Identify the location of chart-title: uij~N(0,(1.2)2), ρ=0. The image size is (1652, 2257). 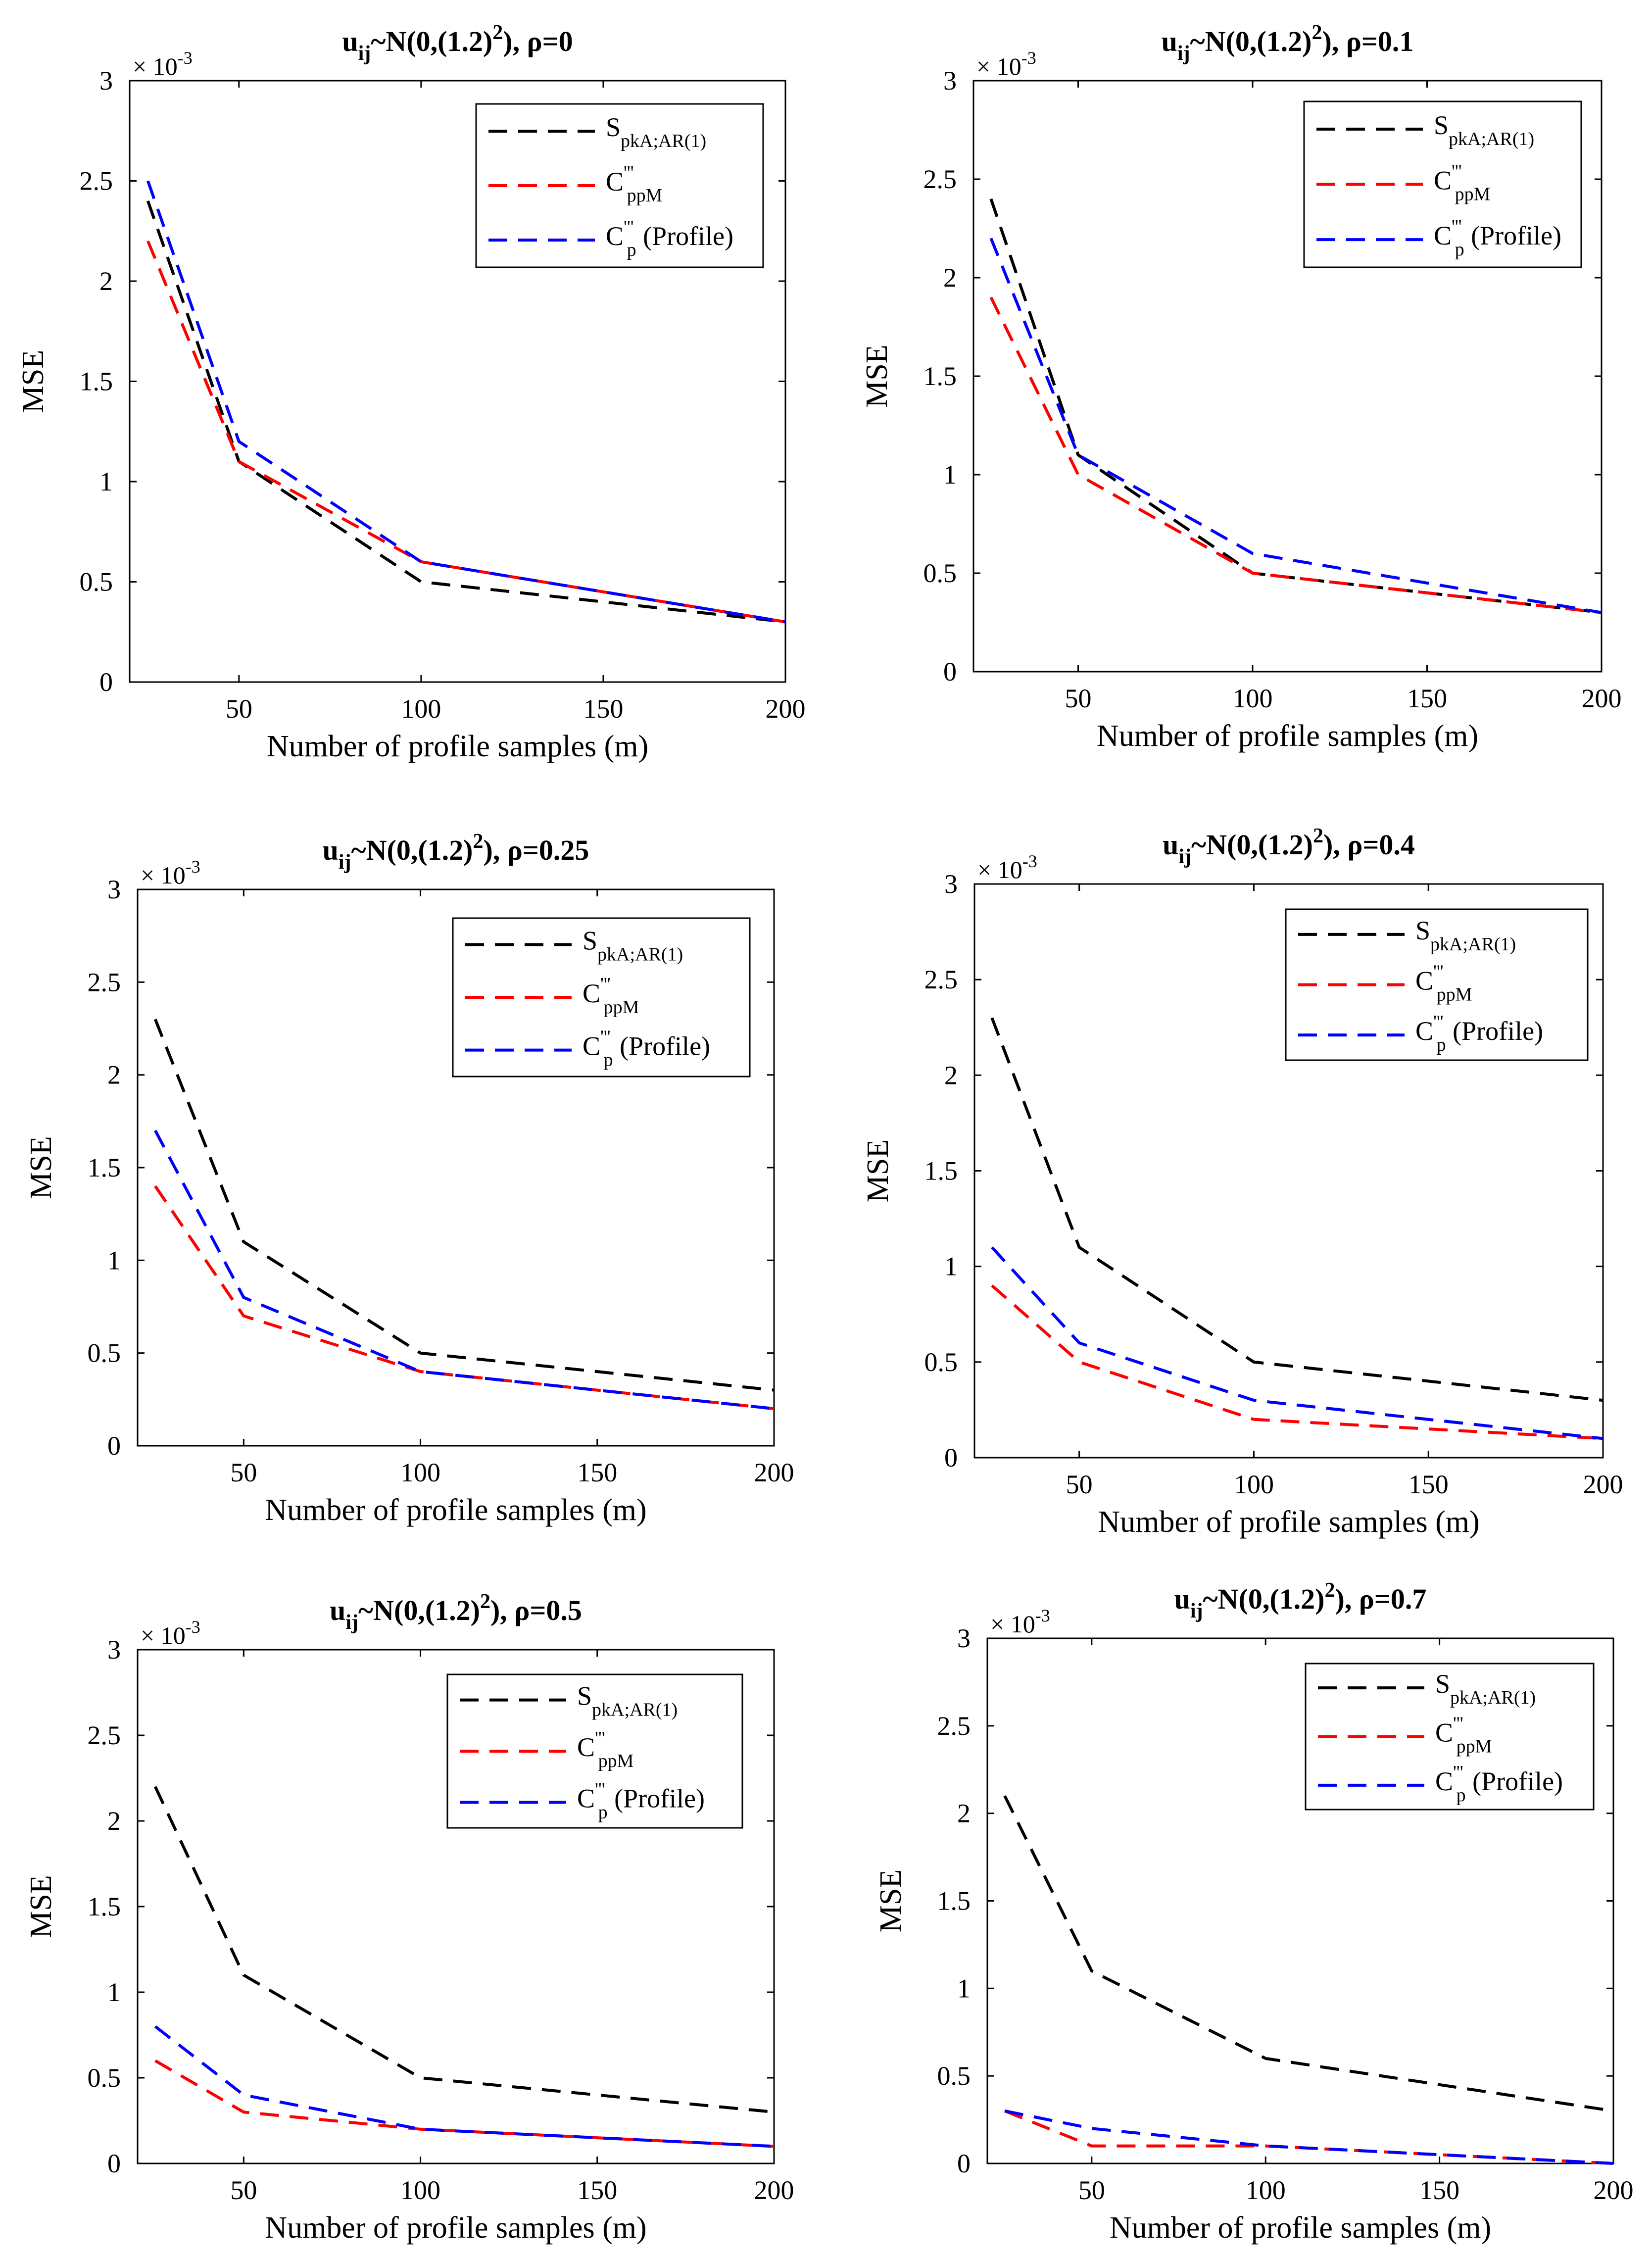
(457, 43).